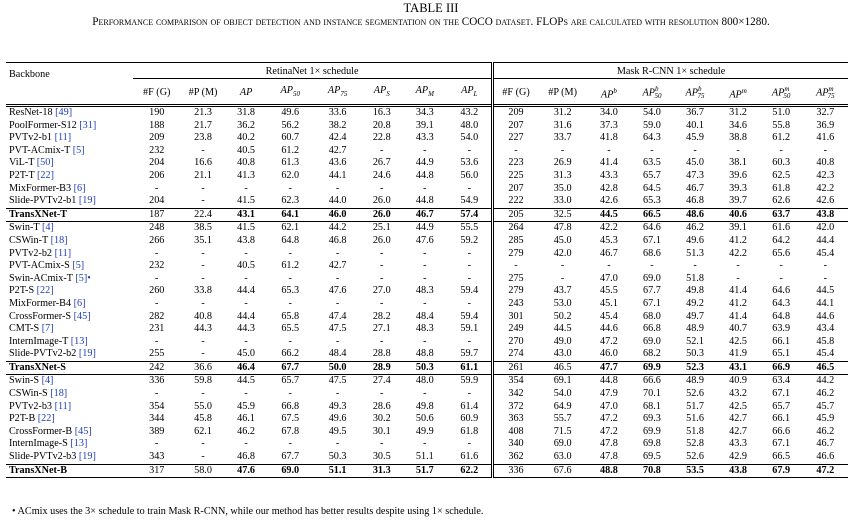  I want to click on table-cell: 42.3, so click(825, 175).